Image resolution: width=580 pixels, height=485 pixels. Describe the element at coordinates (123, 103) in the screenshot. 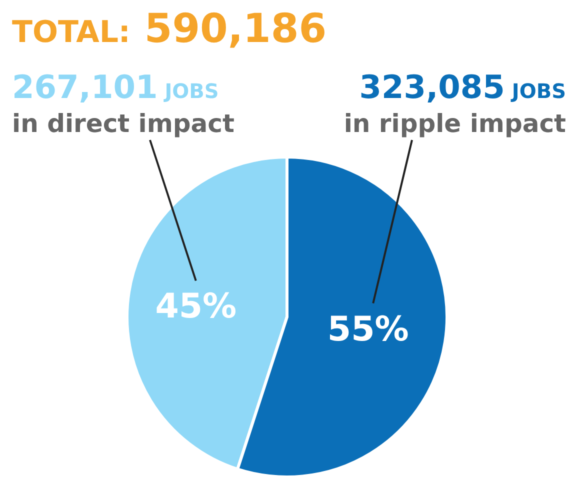

I see `slice-label: 267,101 JOBS in direct impact` at that location.